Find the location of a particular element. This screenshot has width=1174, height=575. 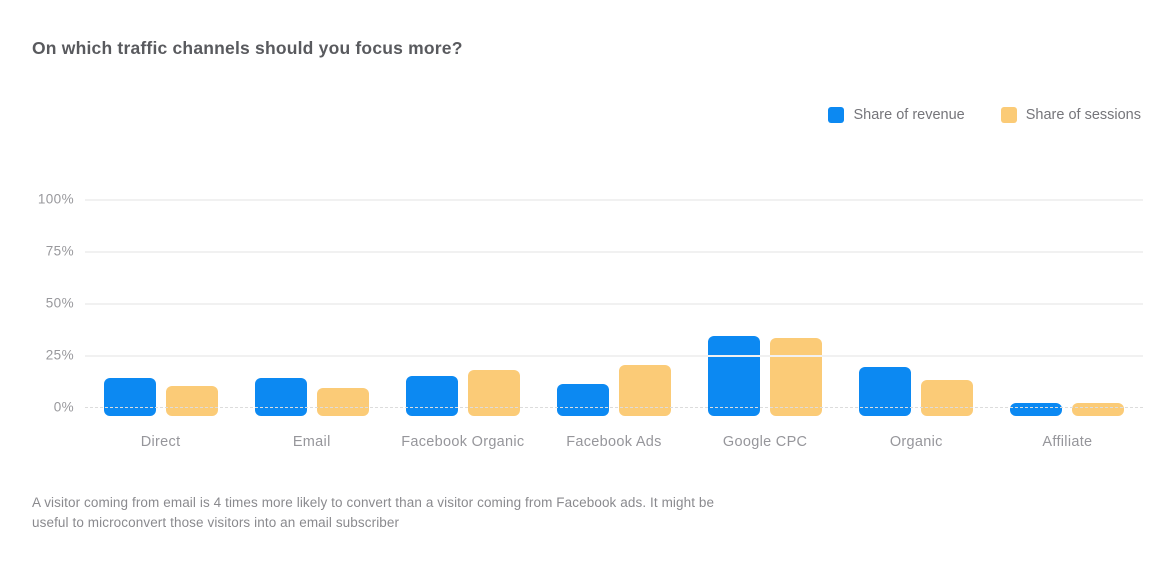

bar-group-google-cpc is located at coordinates (765, 307).